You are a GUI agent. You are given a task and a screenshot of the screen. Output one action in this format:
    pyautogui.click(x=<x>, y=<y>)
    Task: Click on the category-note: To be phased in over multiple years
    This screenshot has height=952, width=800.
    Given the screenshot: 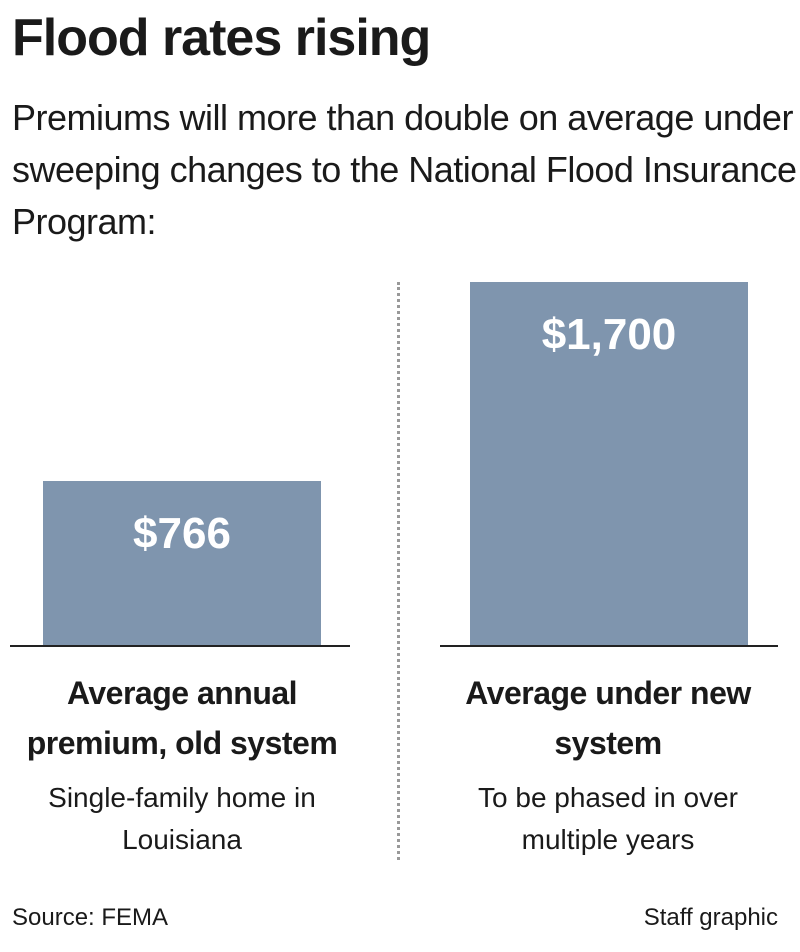 What is the action you would take?
    pyautogui.click(x=608, y=818)
    